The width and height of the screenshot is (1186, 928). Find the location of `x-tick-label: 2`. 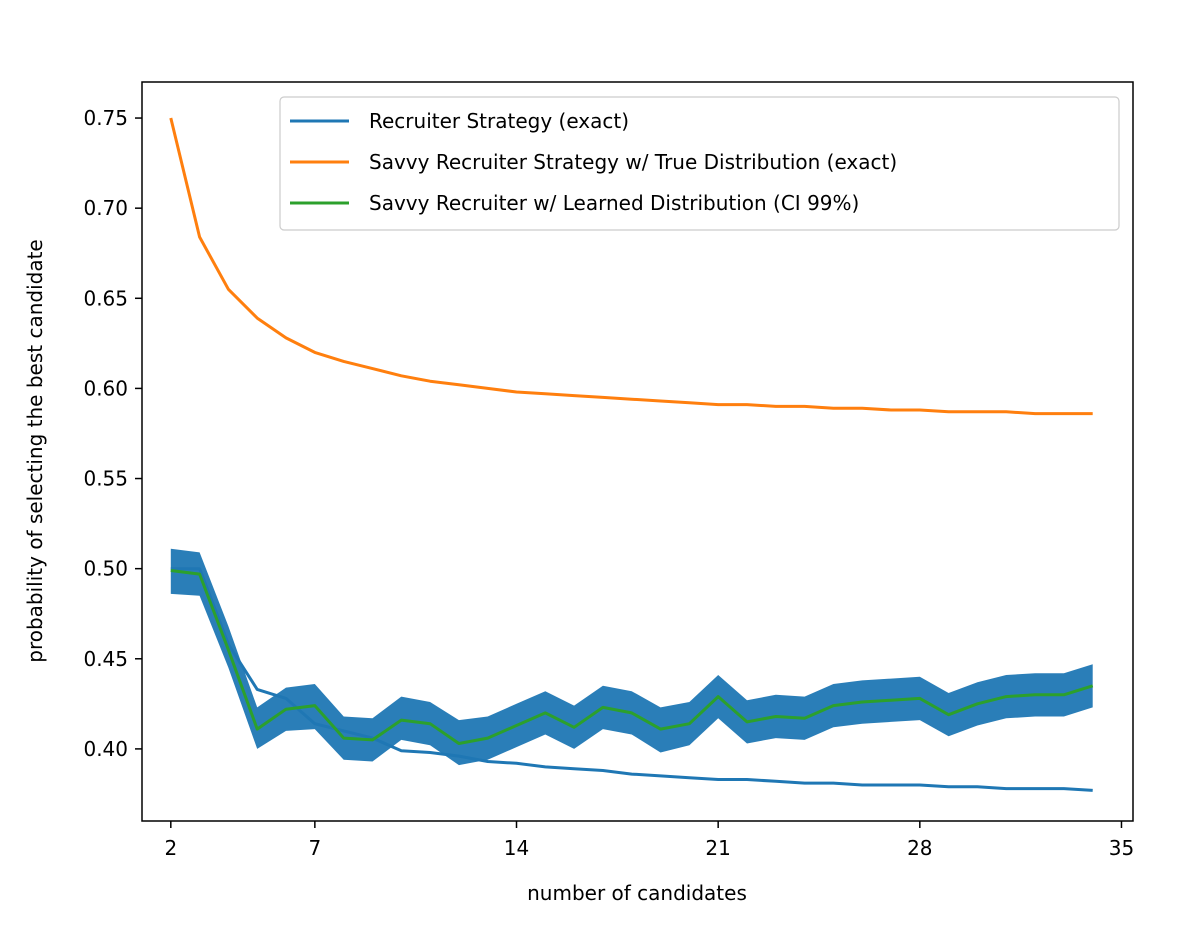

x-tick-label: 2 is located at coordinates (170, 848).